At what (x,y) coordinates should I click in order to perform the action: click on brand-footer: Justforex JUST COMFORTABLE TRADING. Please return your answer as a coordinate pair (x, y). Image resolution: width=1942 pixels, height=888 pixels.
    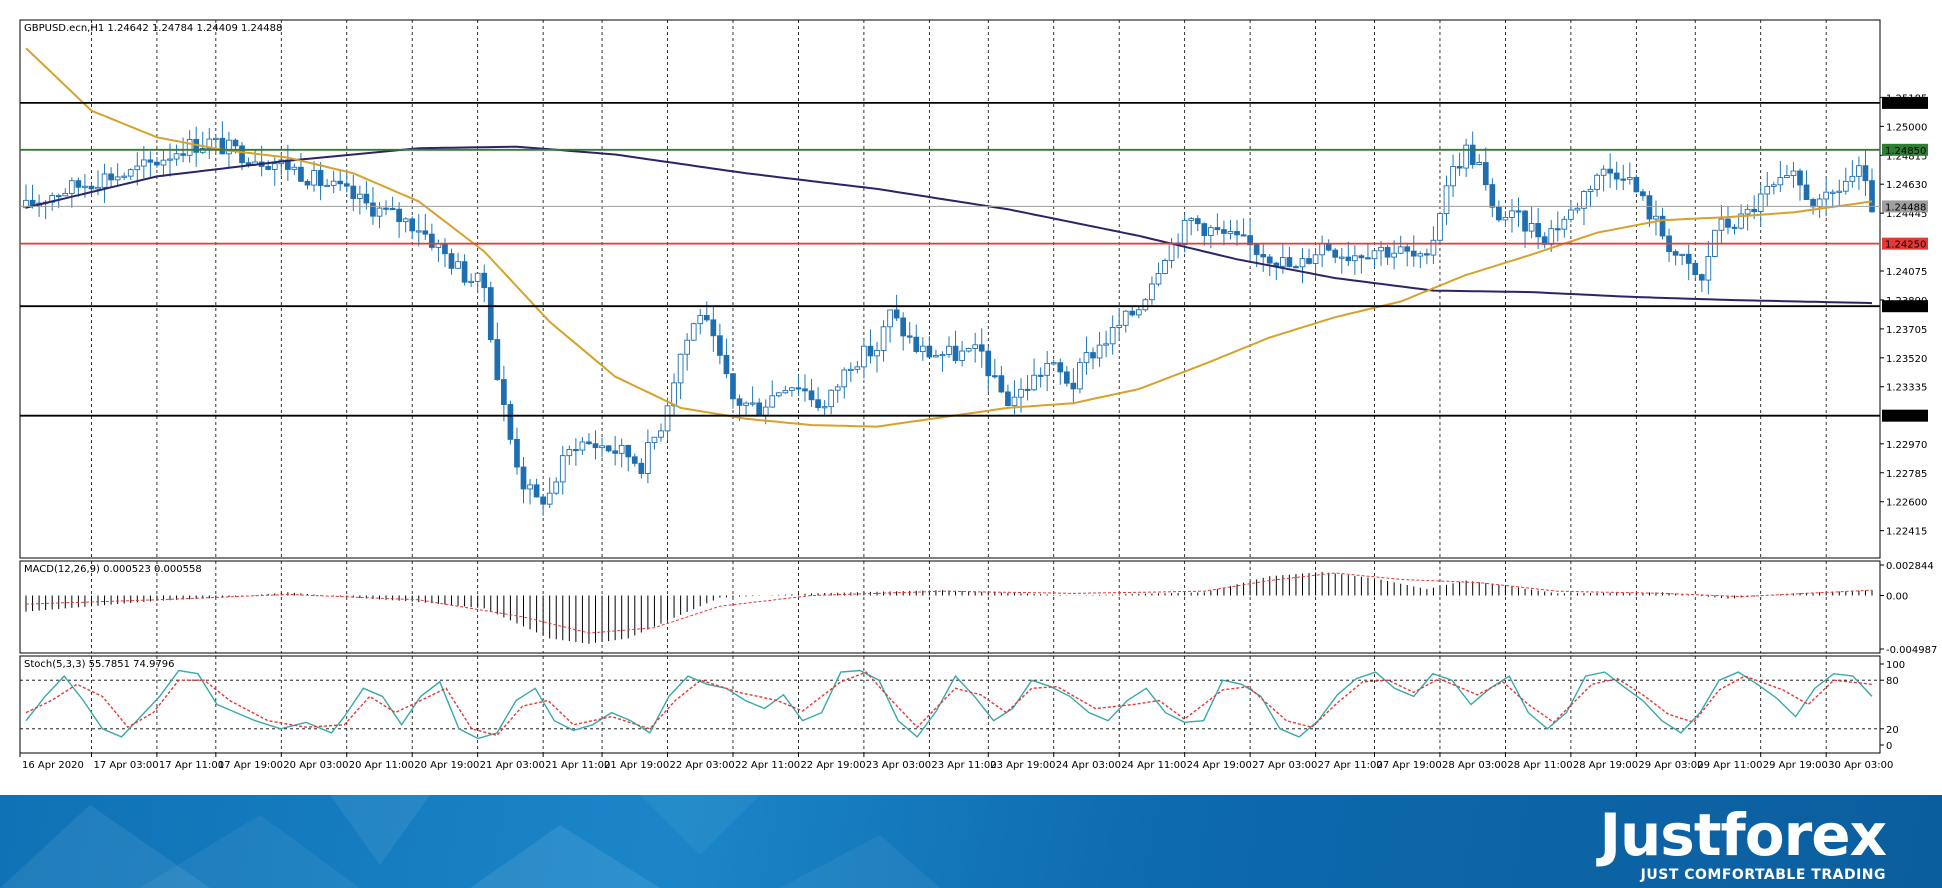
    Looking at the image, I should click on (971, 841).